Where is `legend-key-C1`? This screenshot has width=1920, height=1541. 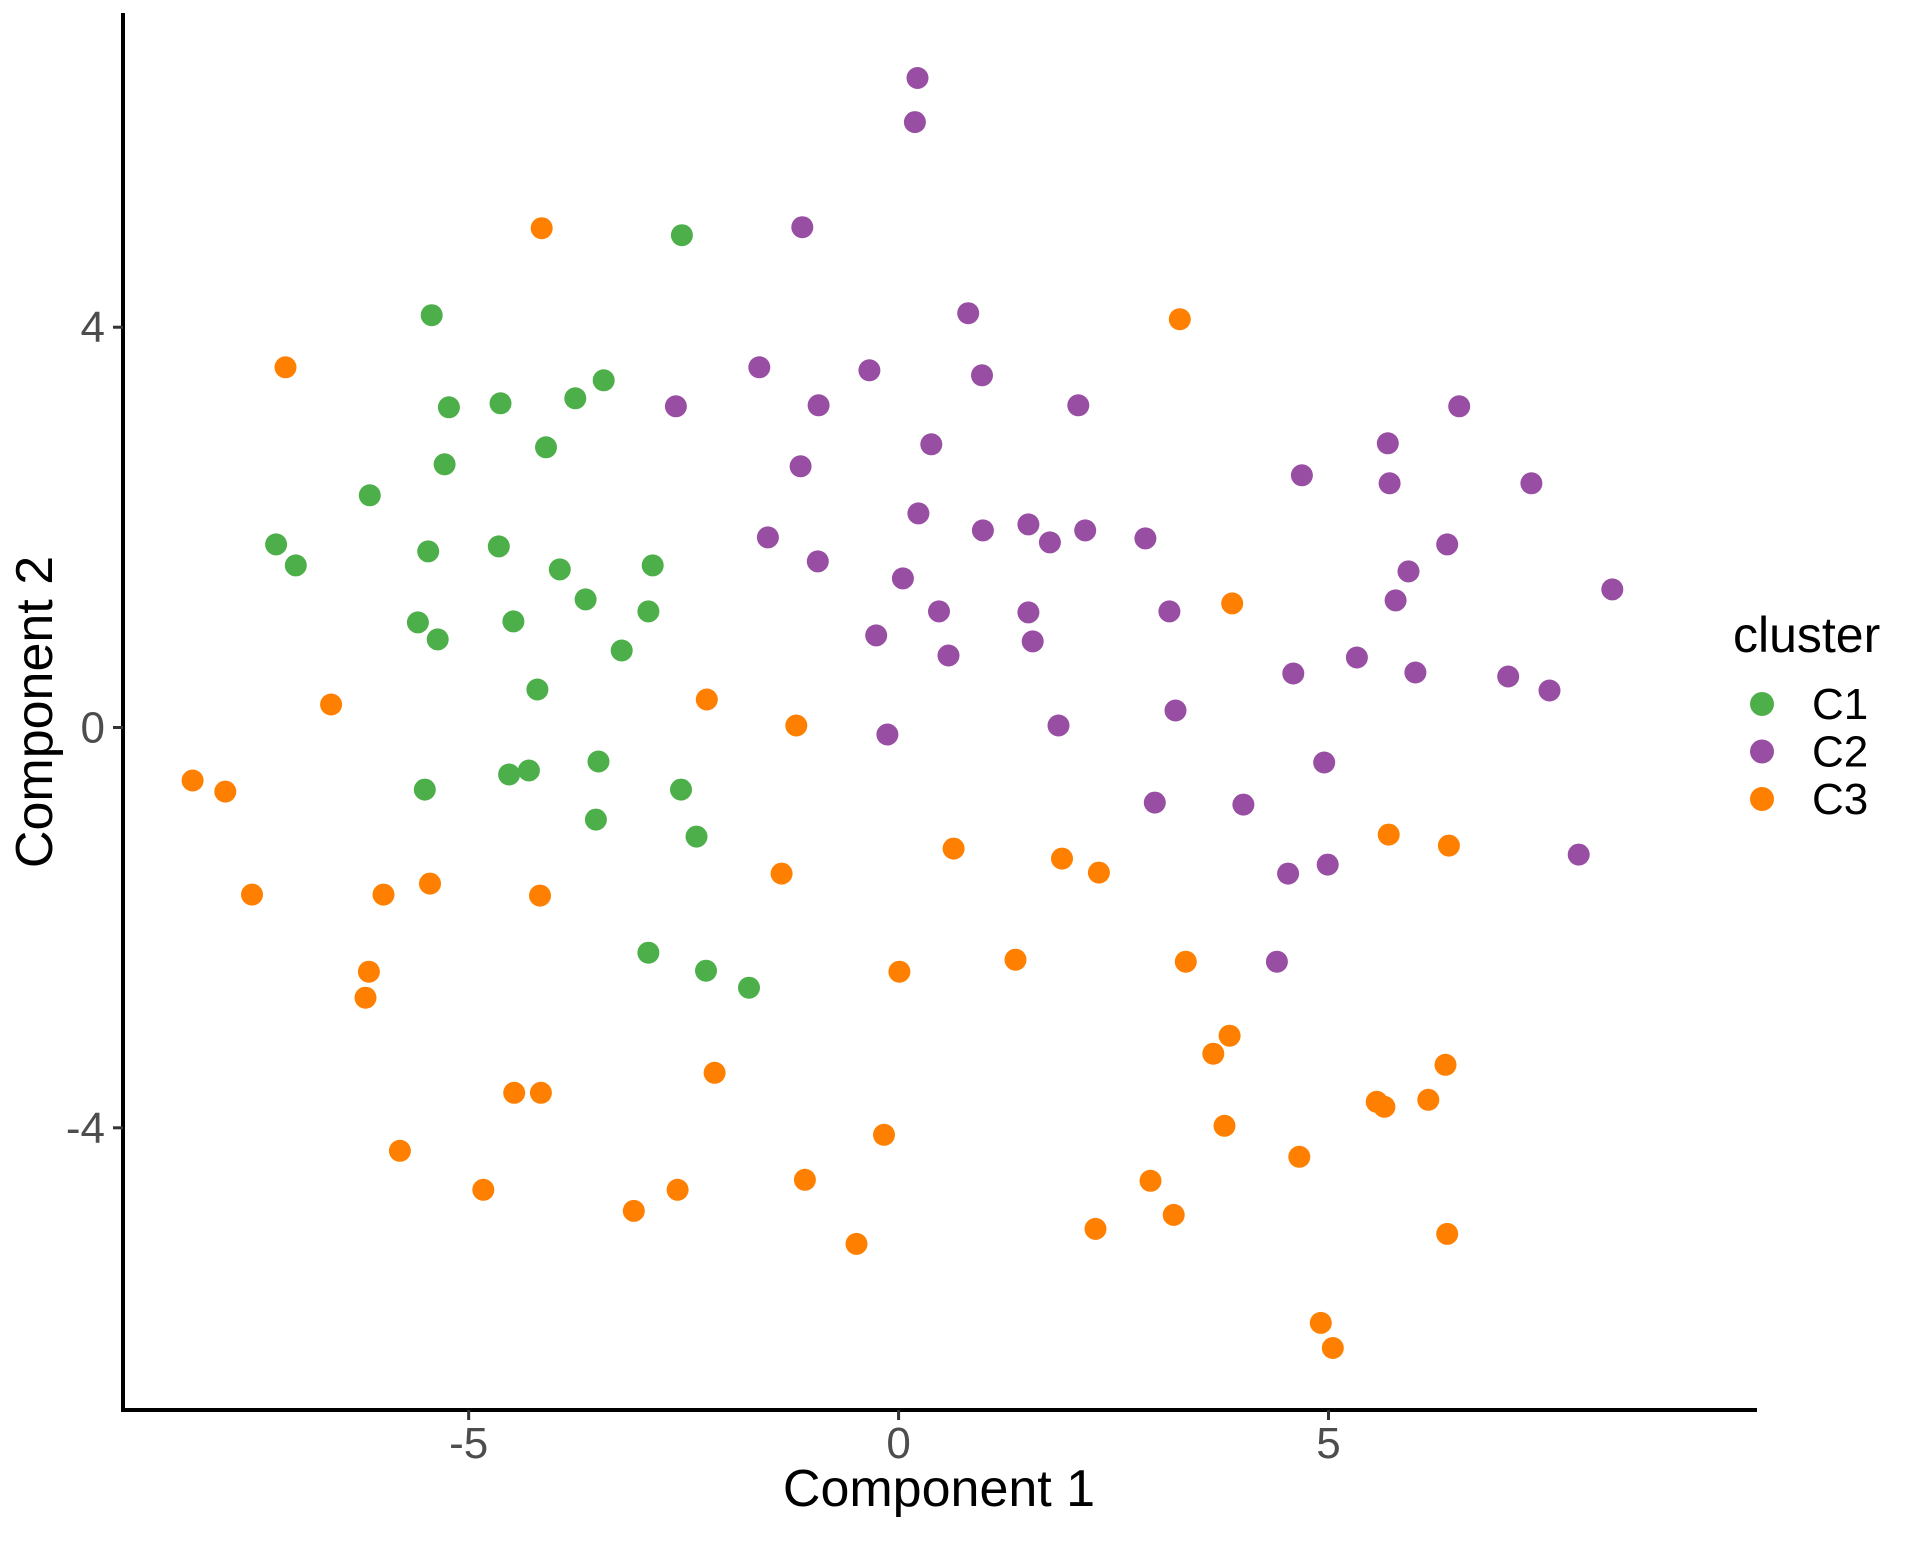 legend-key-C1 is located at coordinates (1762, 704).